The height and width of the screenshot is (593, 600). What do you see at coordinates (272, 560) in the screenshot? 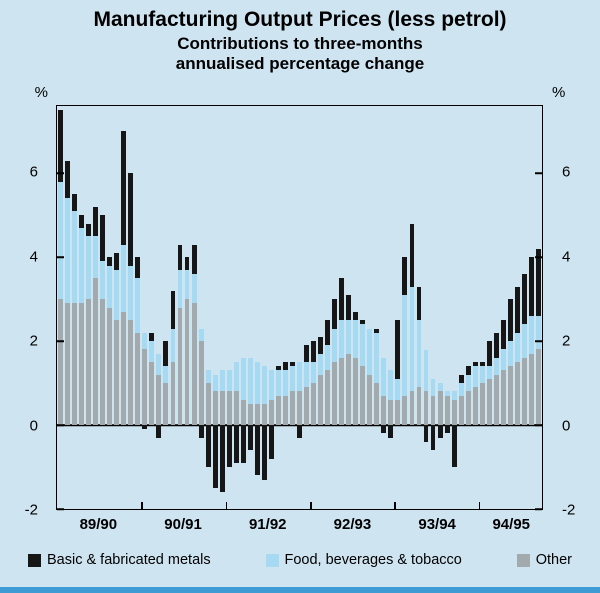
I see `legend-swatch-food` at bounding box center [272, 560].